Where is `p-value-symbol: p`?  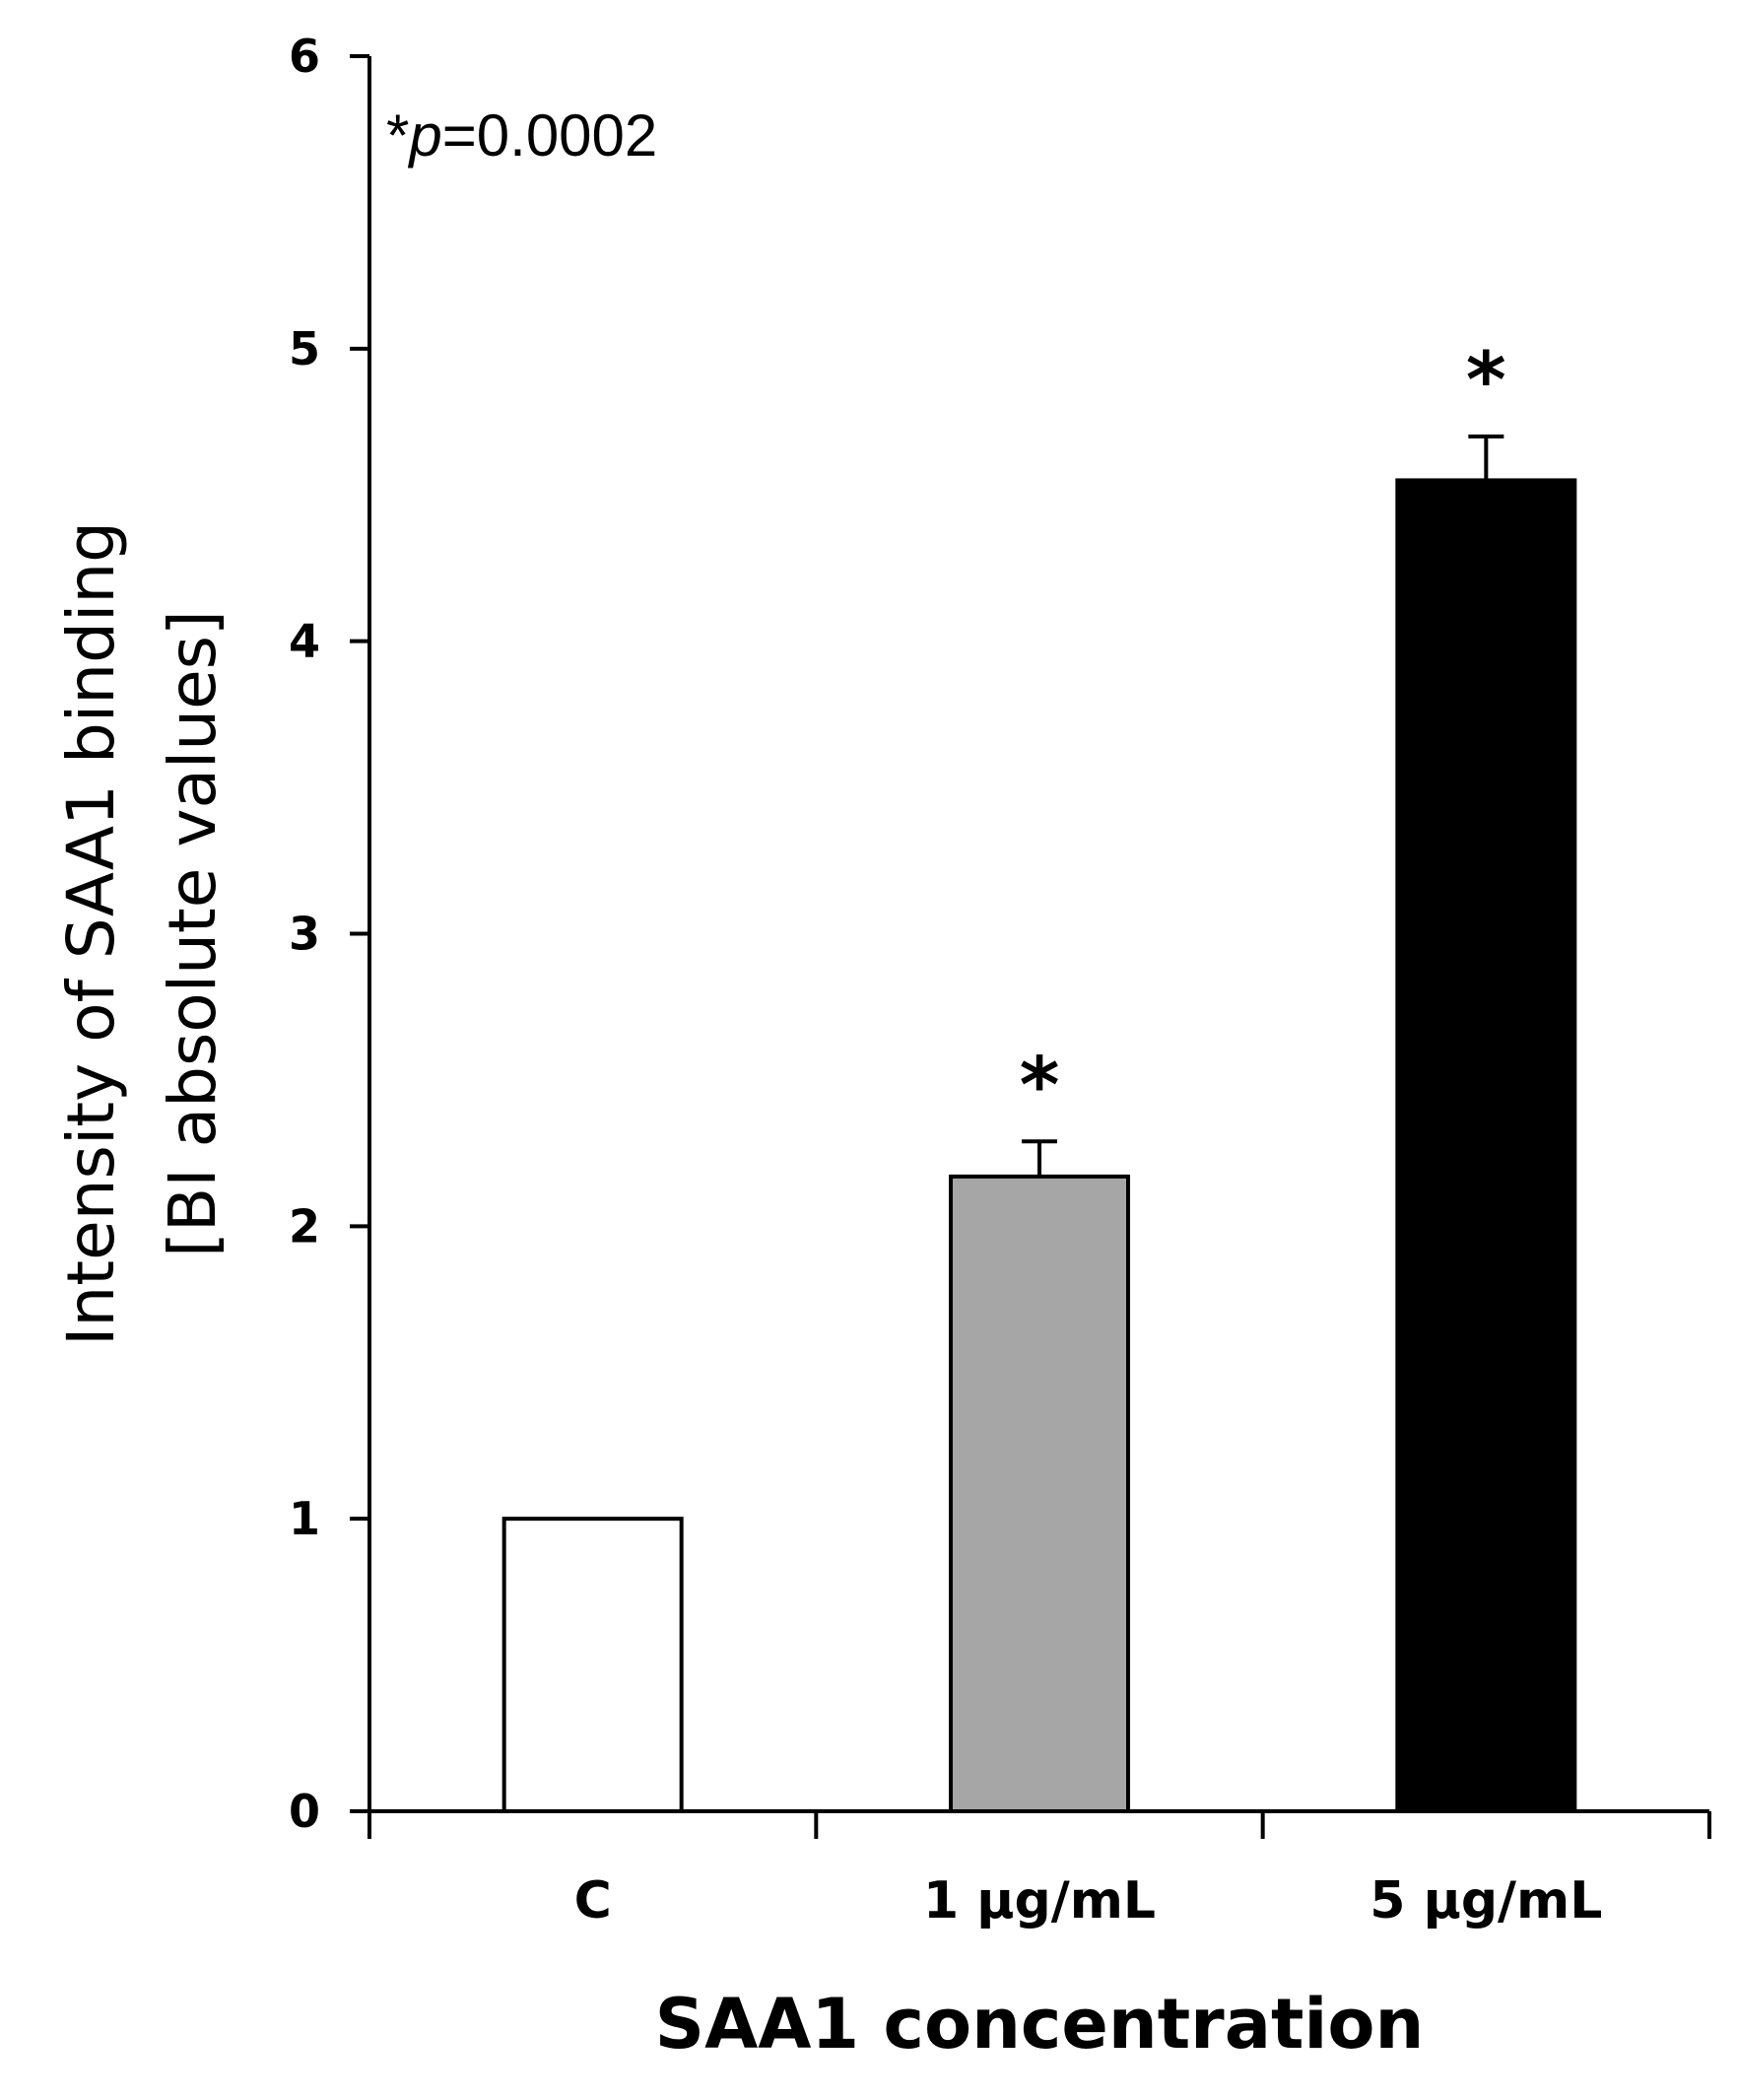 p-value-symbol: p is located at coordinates (424, 135).